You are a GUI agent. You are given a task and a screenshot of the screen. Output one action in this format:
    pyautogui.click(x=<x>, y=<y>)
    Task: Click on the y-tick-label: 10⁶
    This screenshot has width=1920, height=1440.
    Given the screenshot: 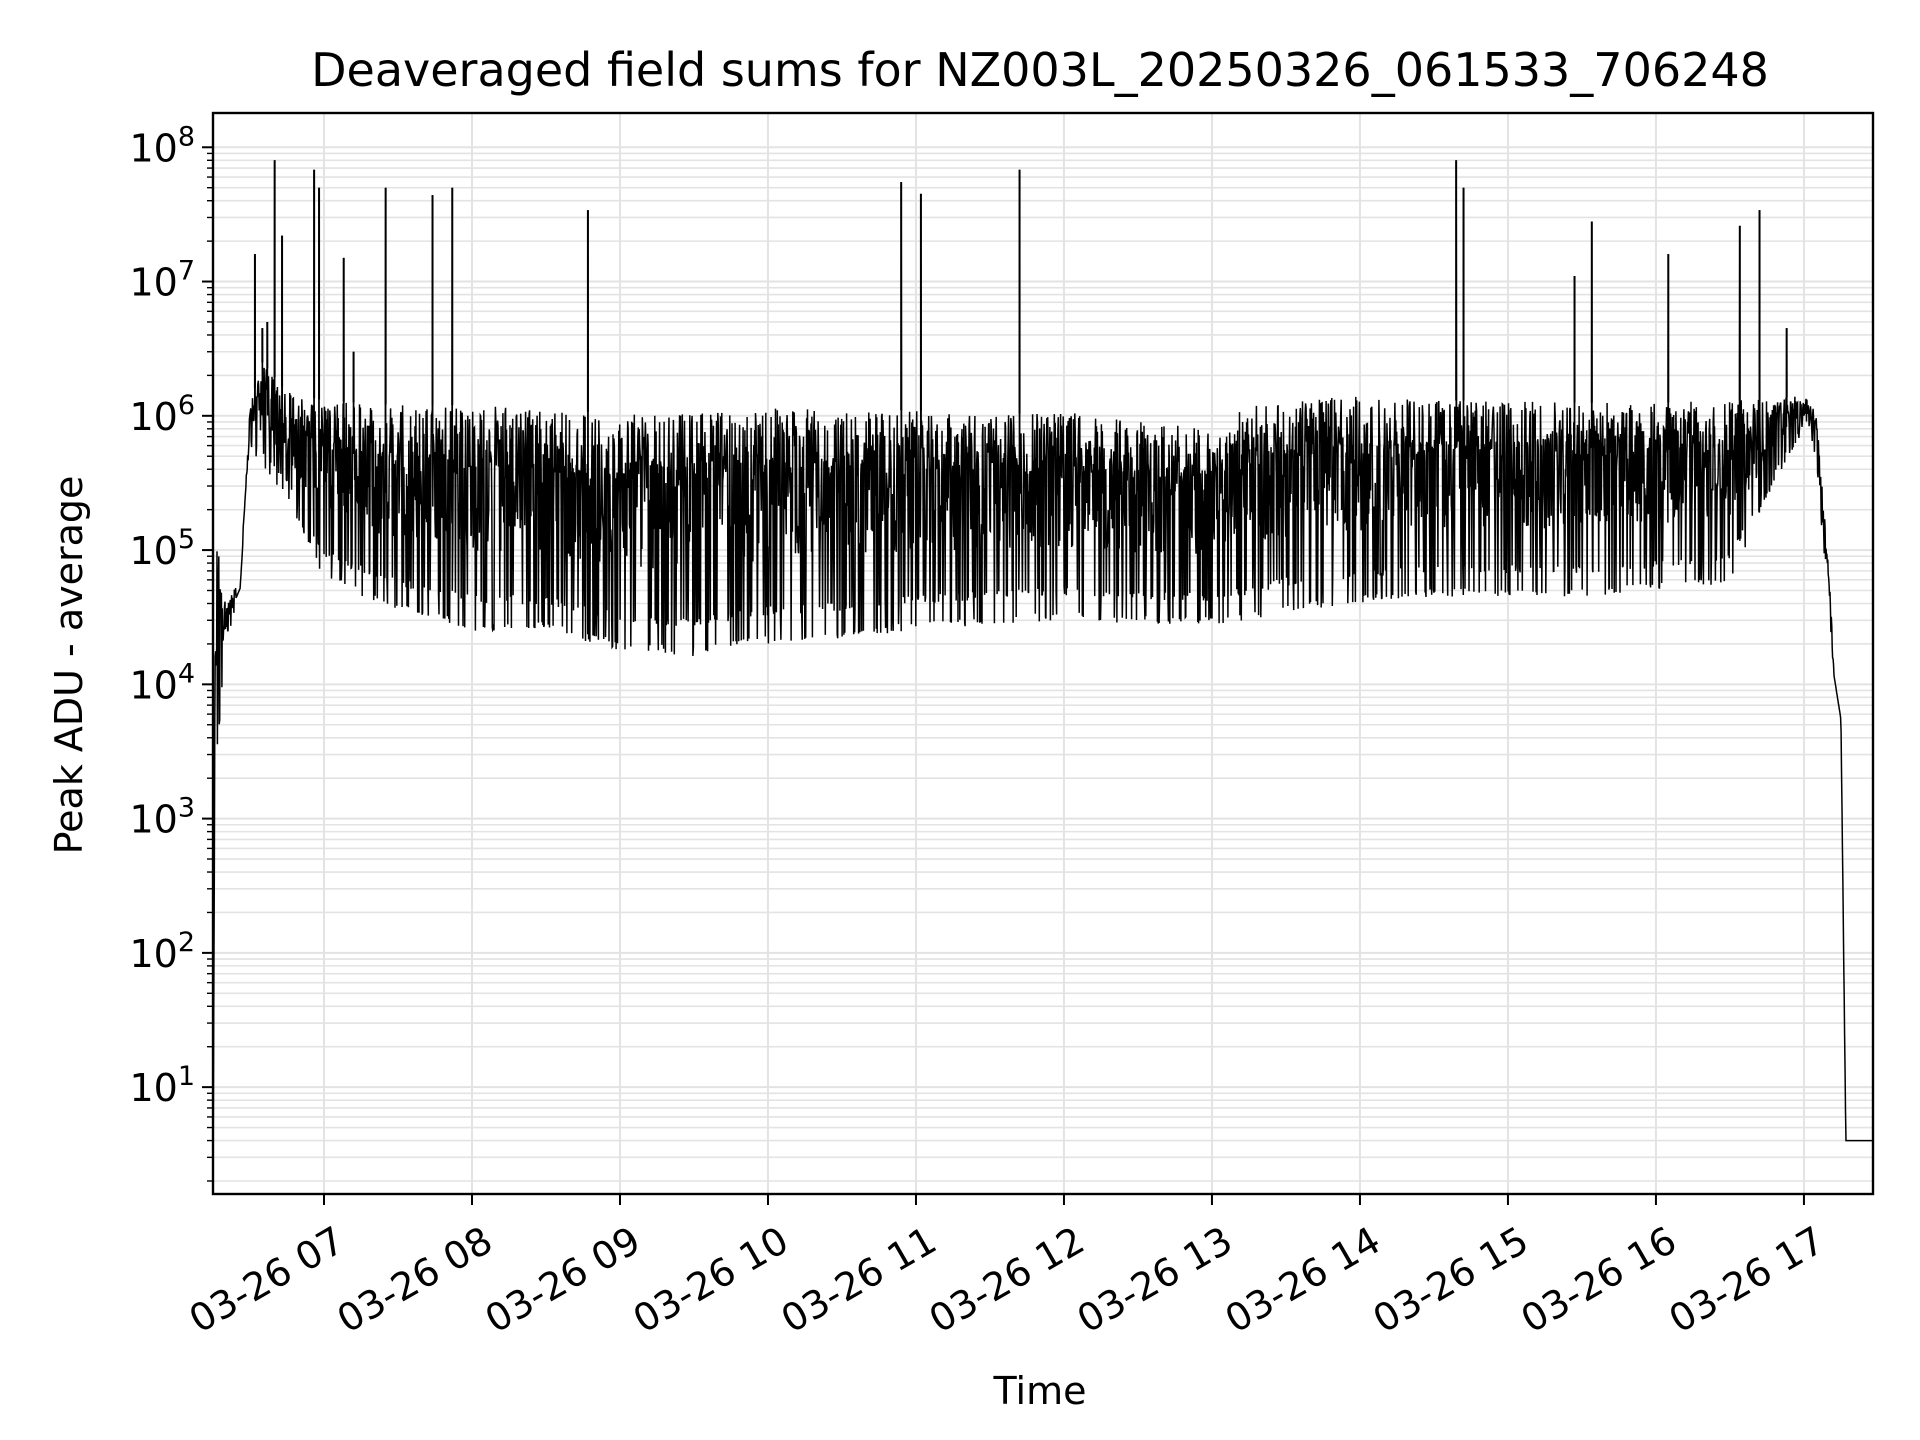 What is the action you would take?
    pyautogui.click(x=162, y=414)
    